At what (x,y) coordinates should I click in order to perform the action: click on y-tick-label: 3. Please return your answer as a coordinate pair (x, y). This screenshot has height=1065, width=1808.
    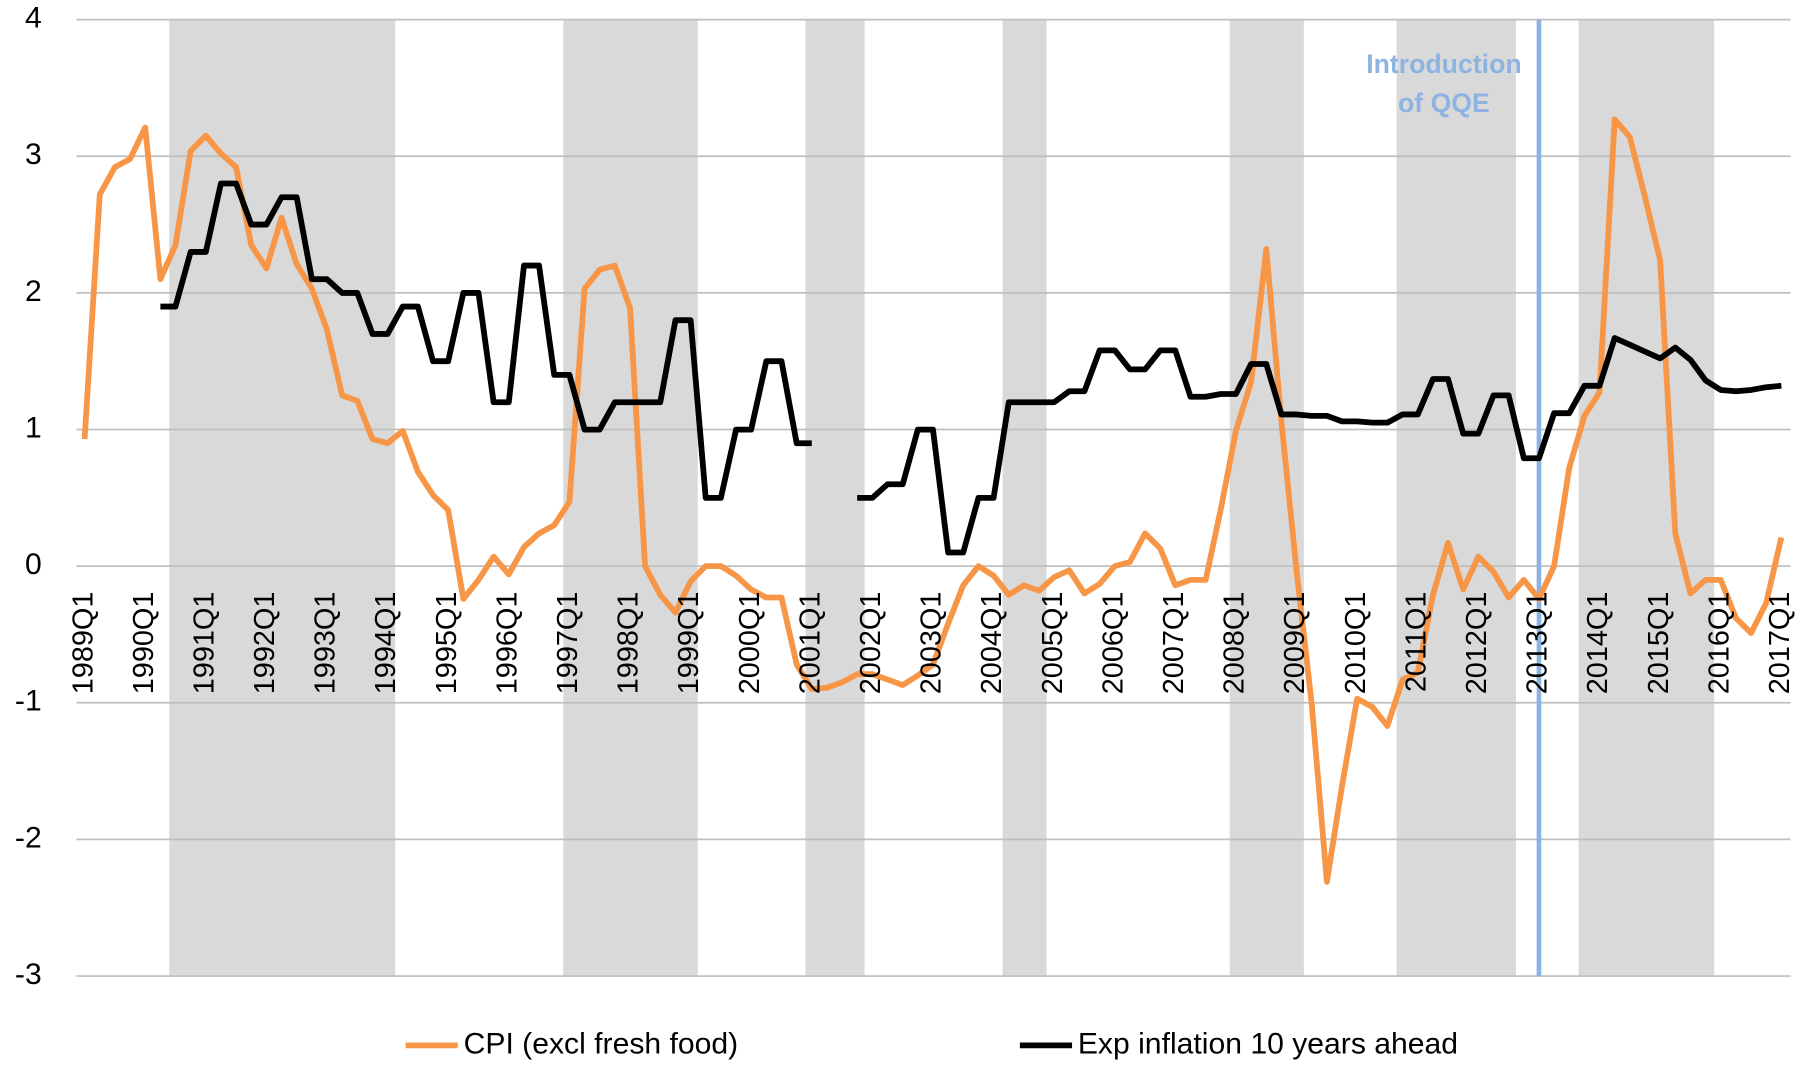
    Looking at the image, I should click on (33, 154).